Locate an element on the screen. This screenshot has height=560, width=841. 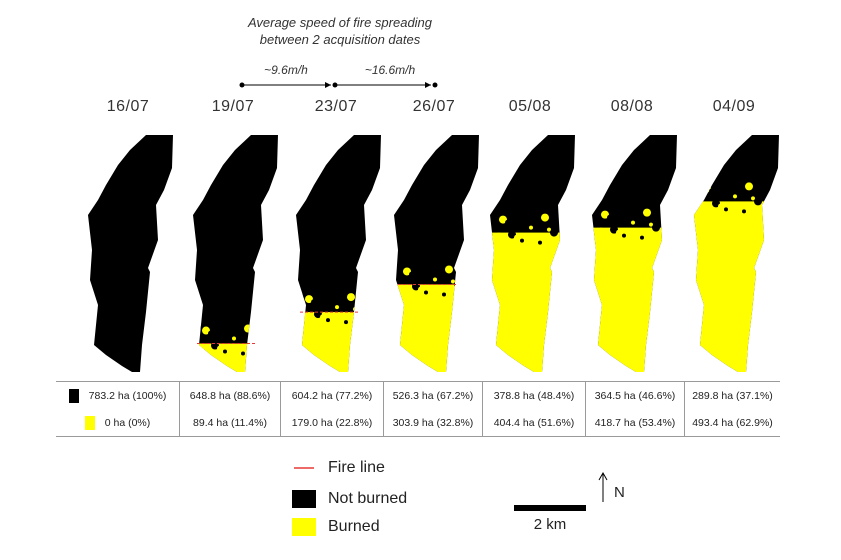
fire-line-symbol is located at coordinates (304, 468).